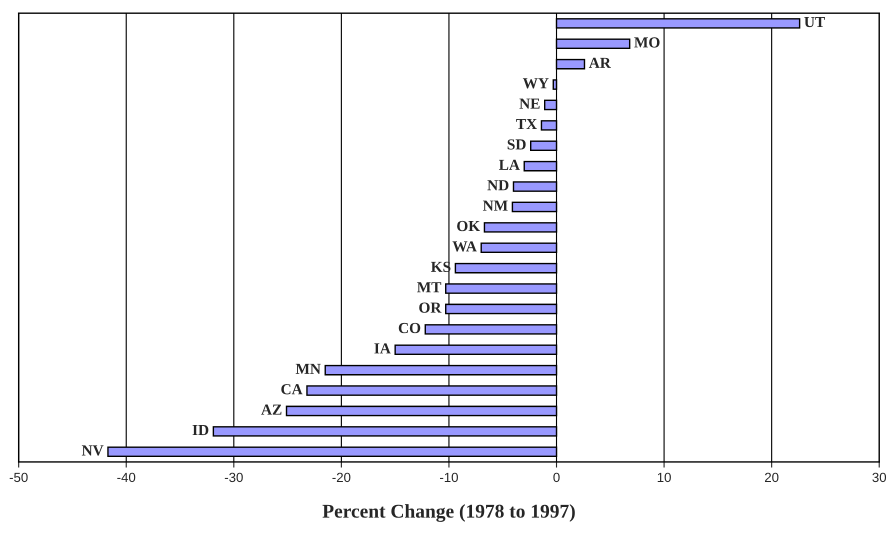 The image size is (889, 548). I want to click on y-tick-label: AR, so click(599, 63).